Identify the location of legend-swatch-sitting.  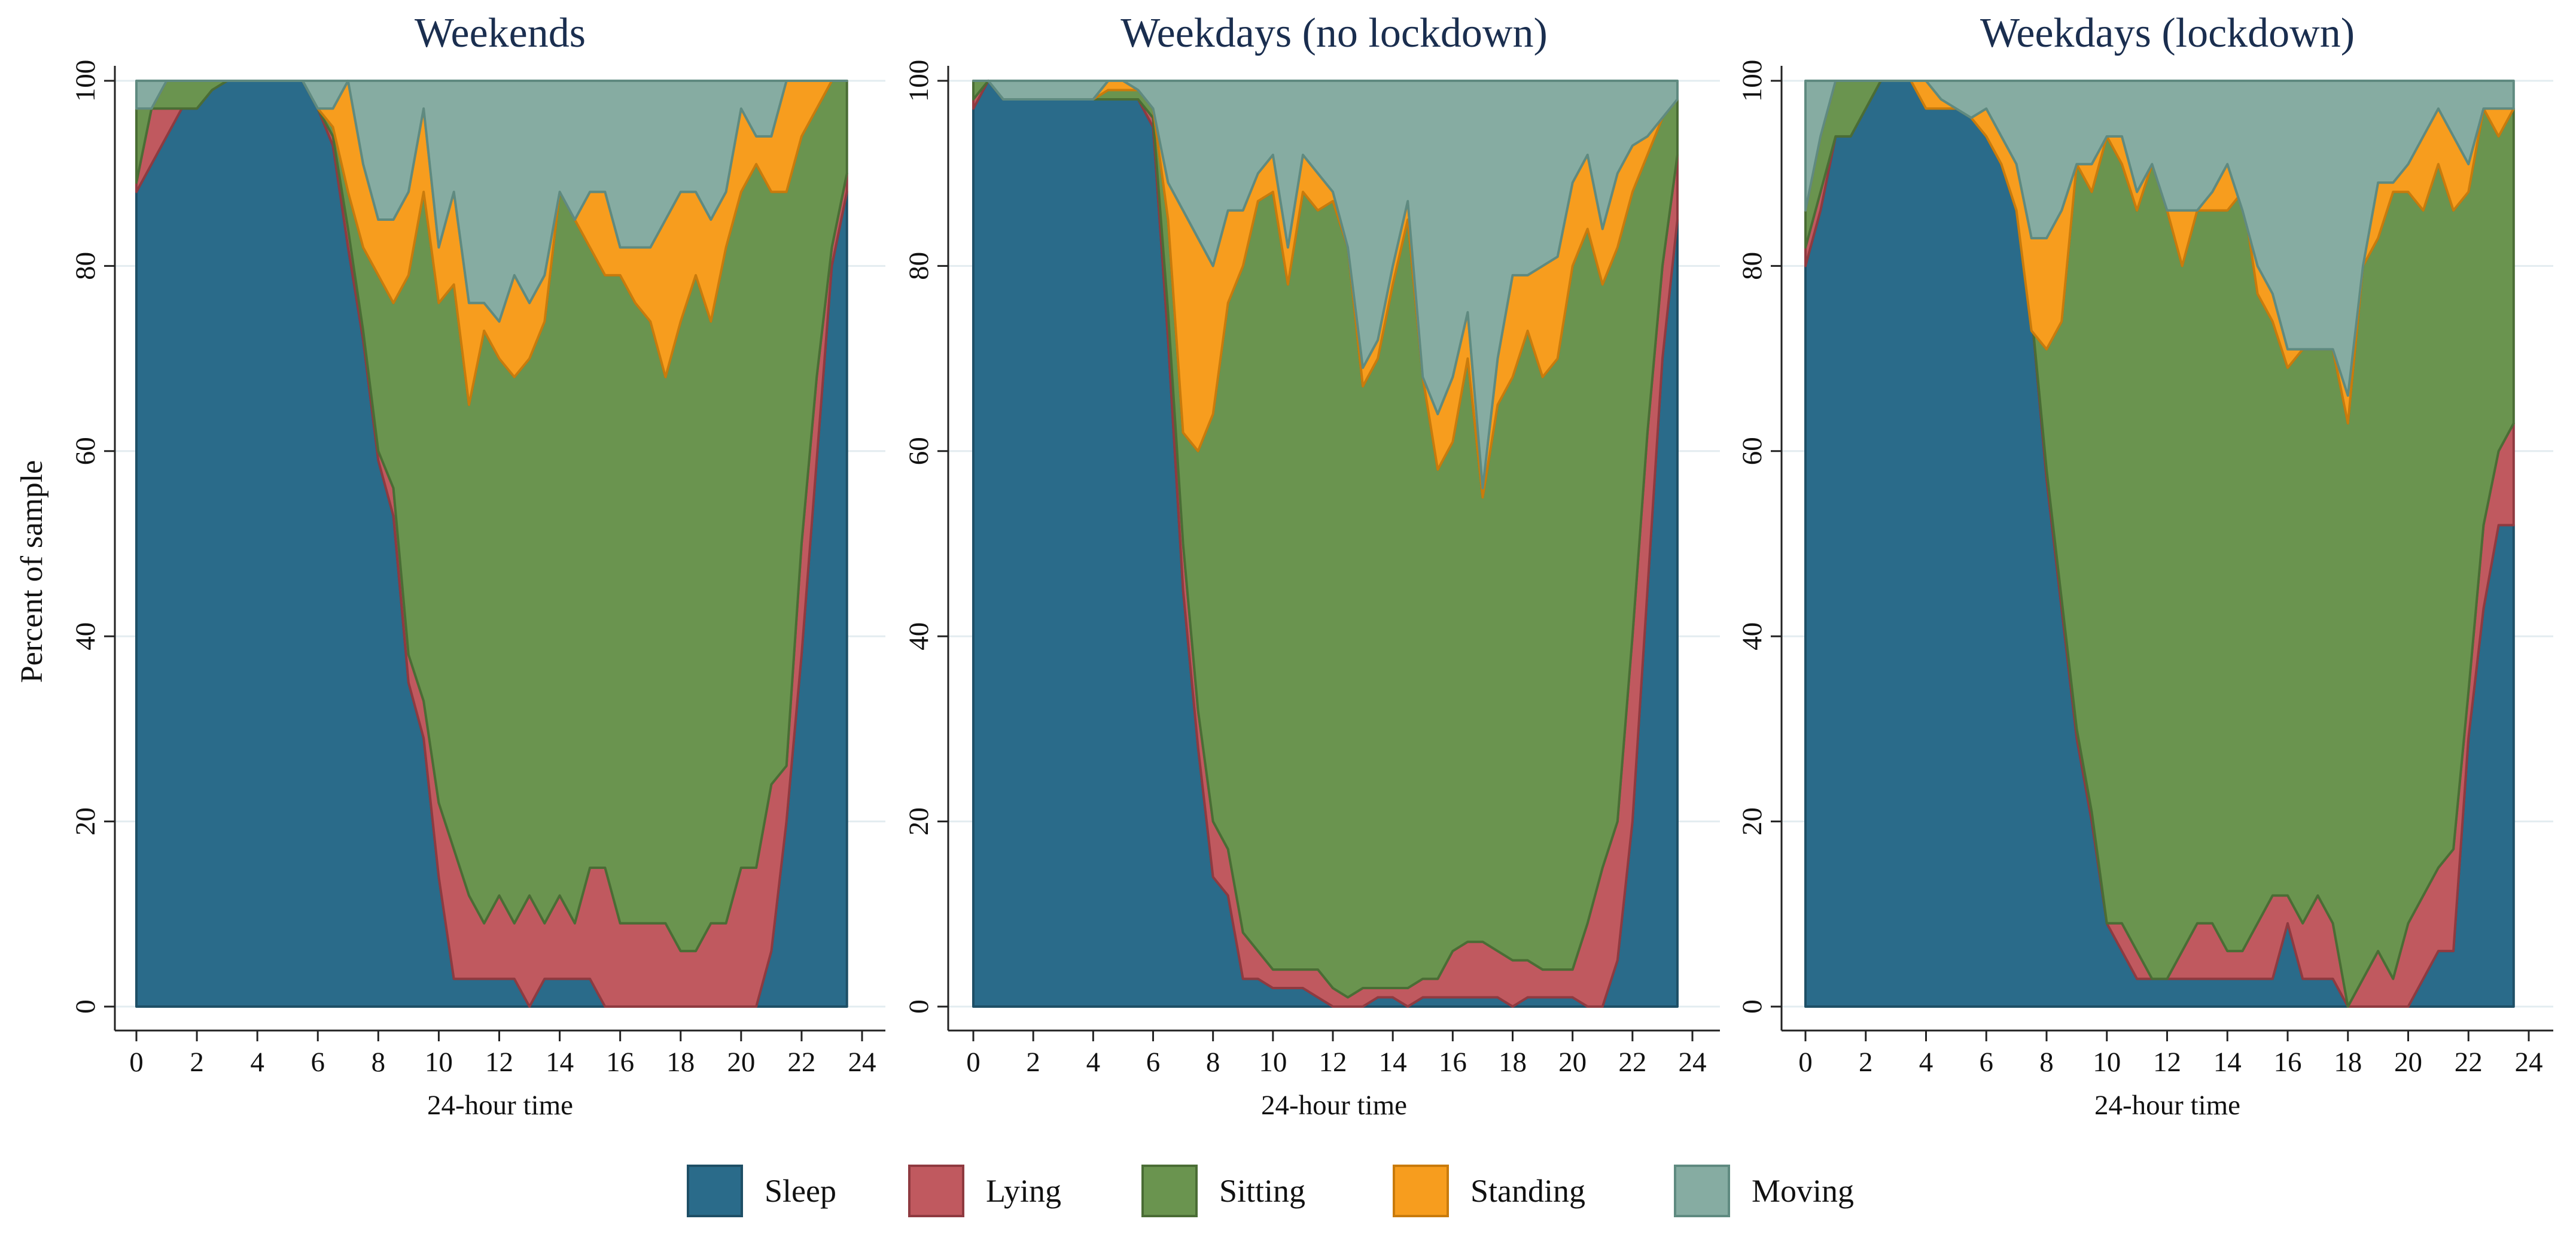
(1169, 1191).